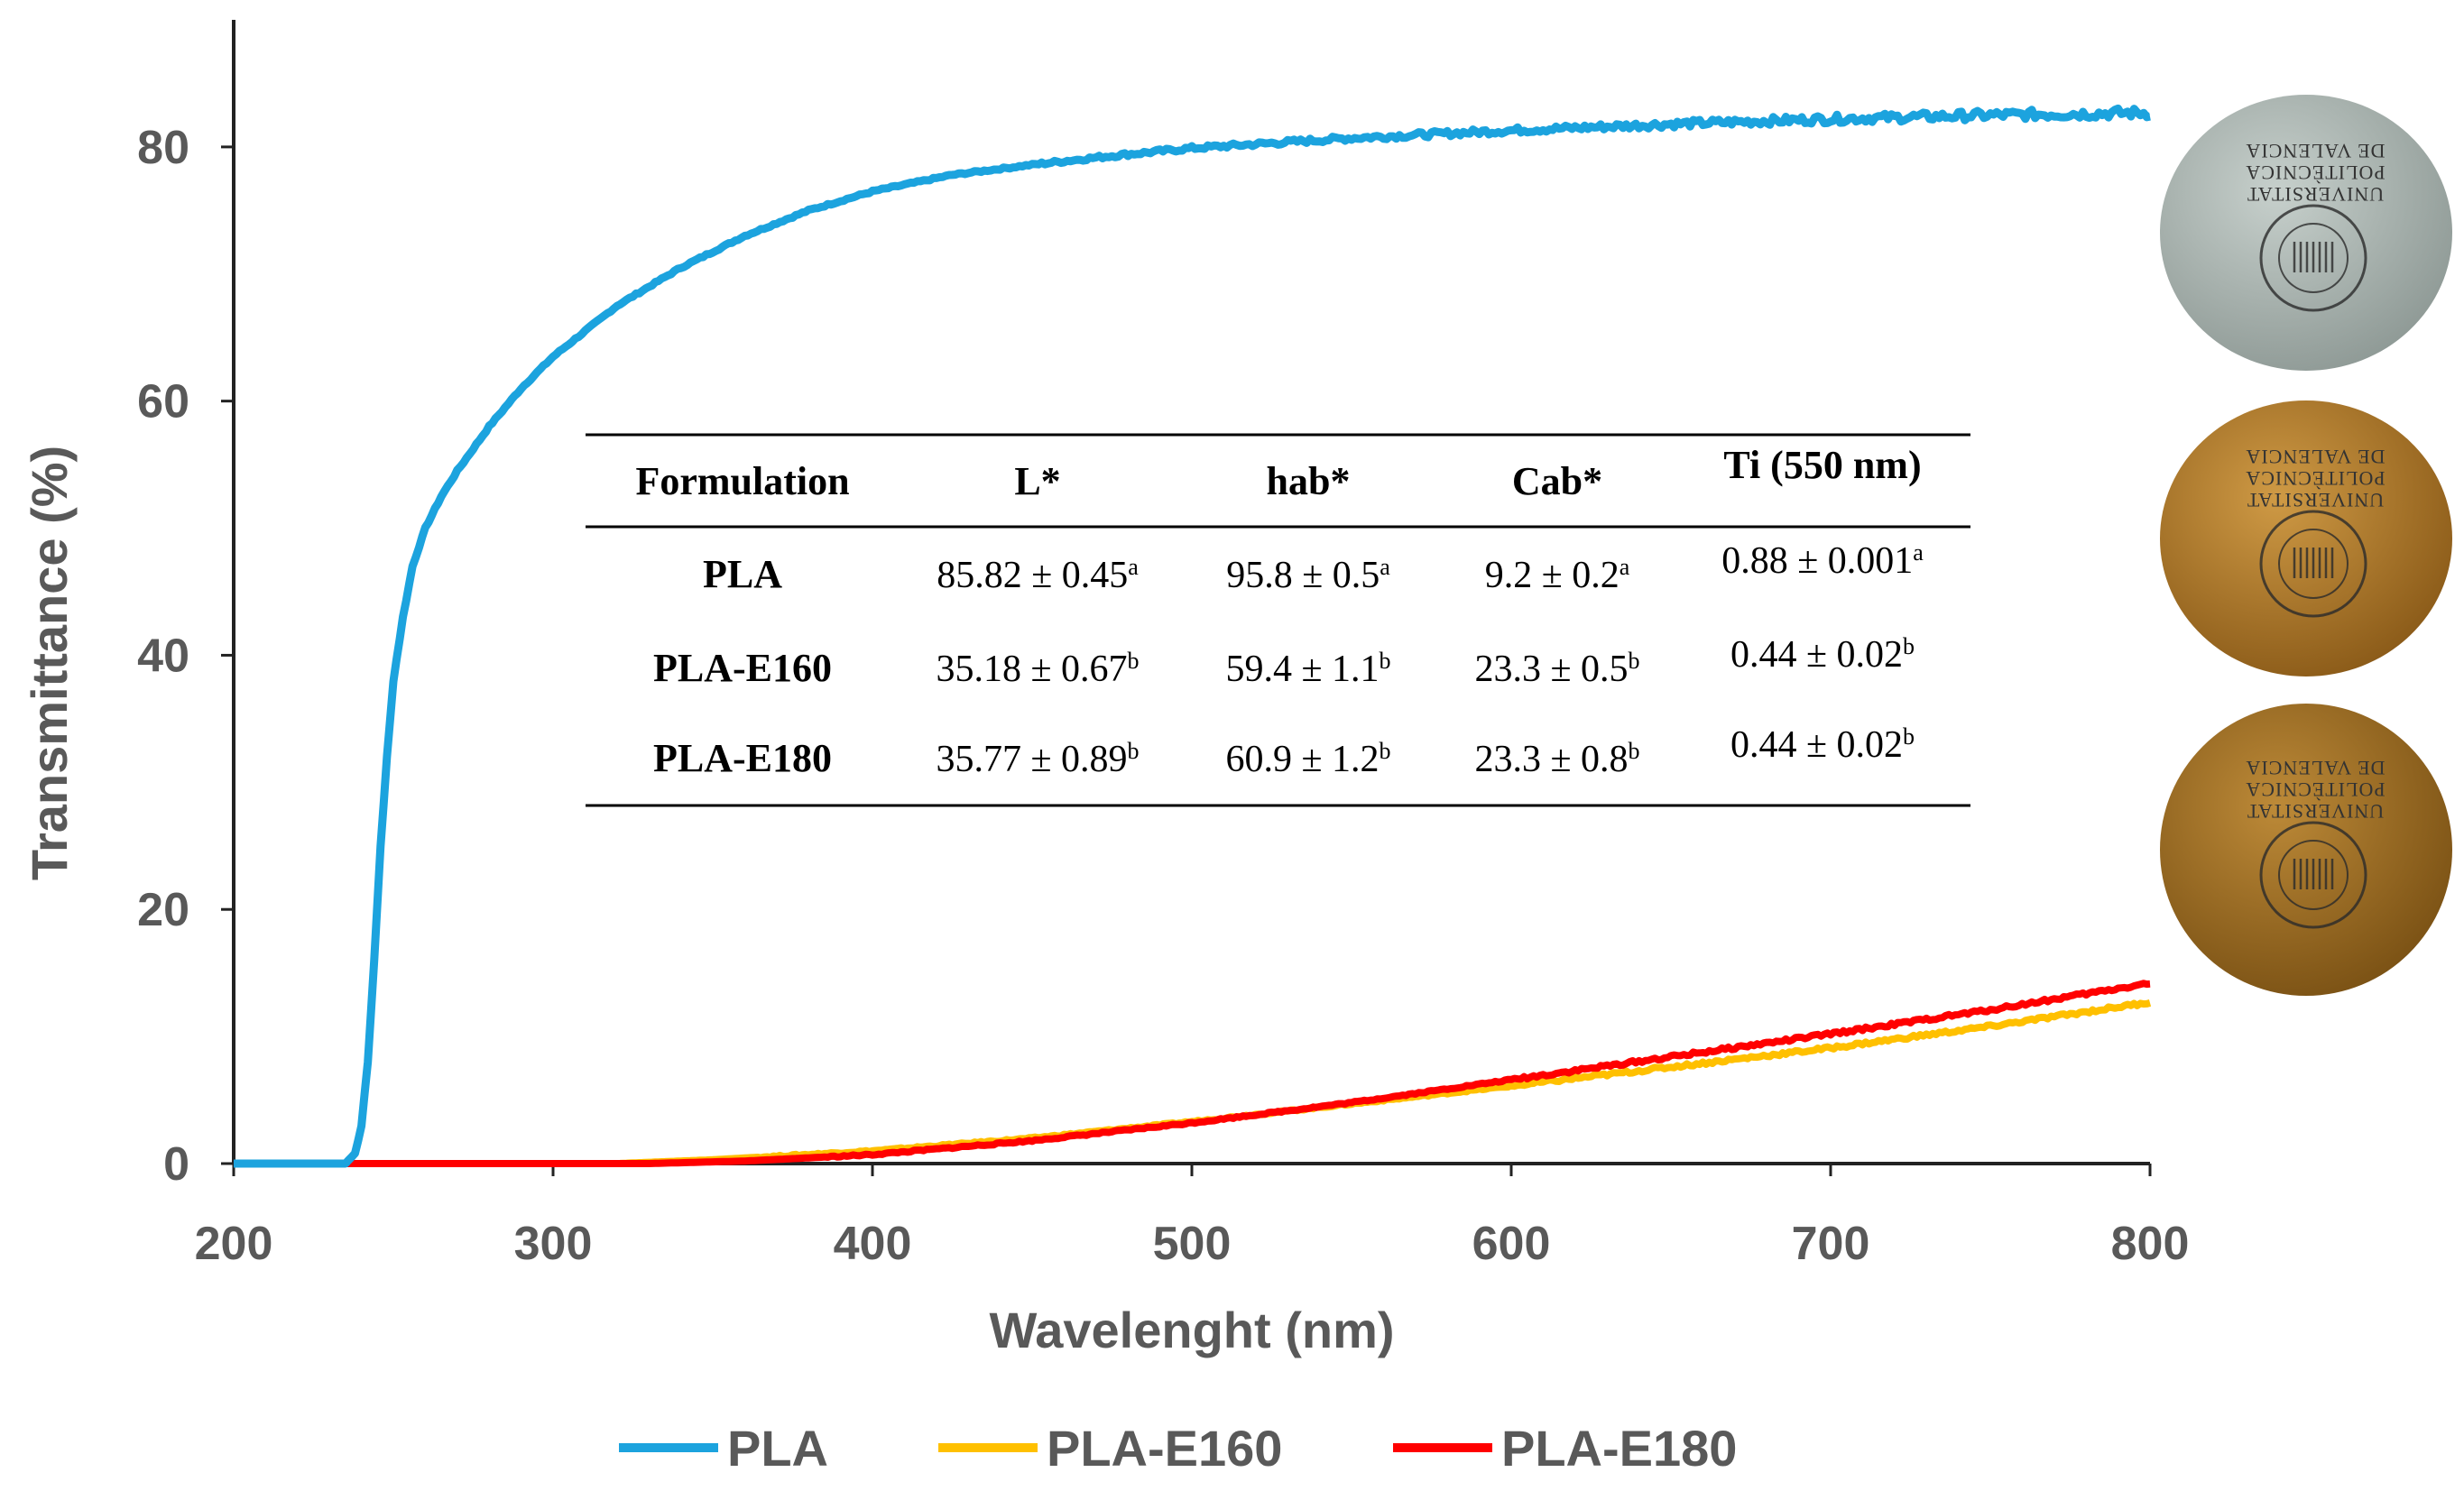  What do you see at coordinates (1557, 575) in the screenshot?
I see `table-cell: 9.2 ± 0.2a` at bounding box center [1557, 575].